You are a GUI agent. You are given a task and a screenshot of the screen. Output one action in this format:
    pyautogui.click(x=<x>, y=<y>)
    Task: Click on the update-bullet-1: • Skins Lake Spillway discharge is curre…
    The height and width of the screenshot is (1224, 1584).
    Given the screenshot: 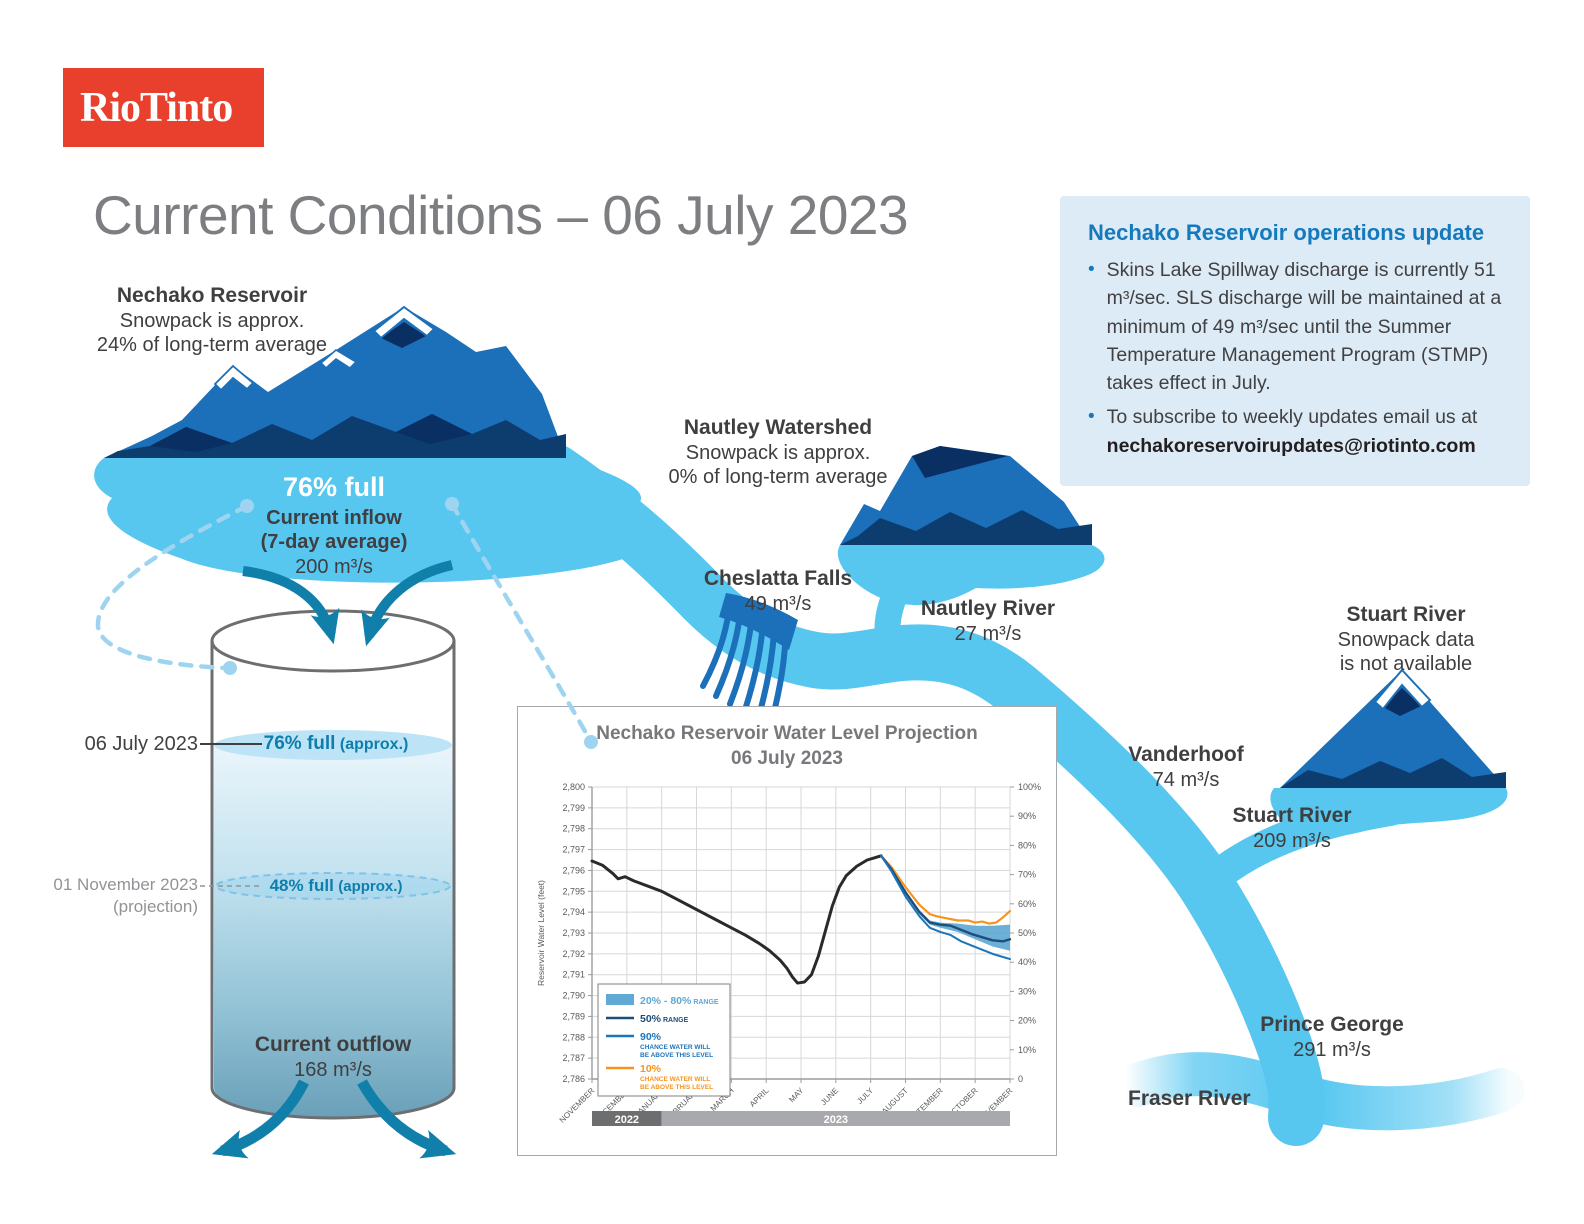 What is the action you would take?
    pyautogui.click(x=1295, y=326)
    